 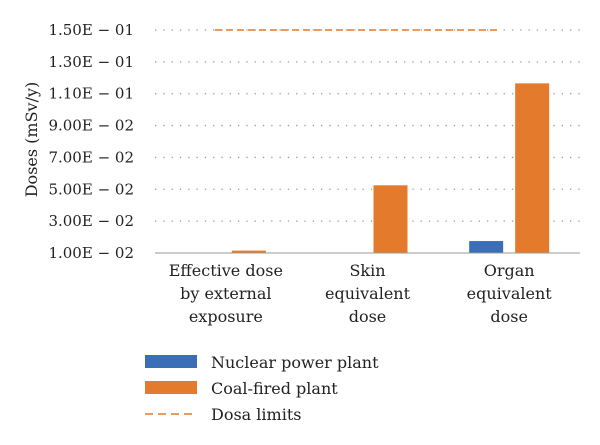 What do you see at coordinates (274, 388) in the screenshot?
I see `legend-label: Coal-fired plant` at bounding box center [274, 388].